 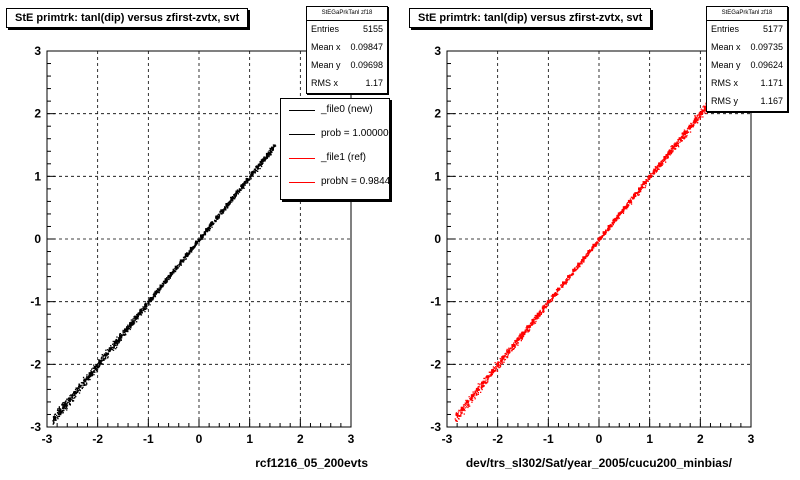 I want to click on x-tick-label: 0, so click(x=599, y=439).